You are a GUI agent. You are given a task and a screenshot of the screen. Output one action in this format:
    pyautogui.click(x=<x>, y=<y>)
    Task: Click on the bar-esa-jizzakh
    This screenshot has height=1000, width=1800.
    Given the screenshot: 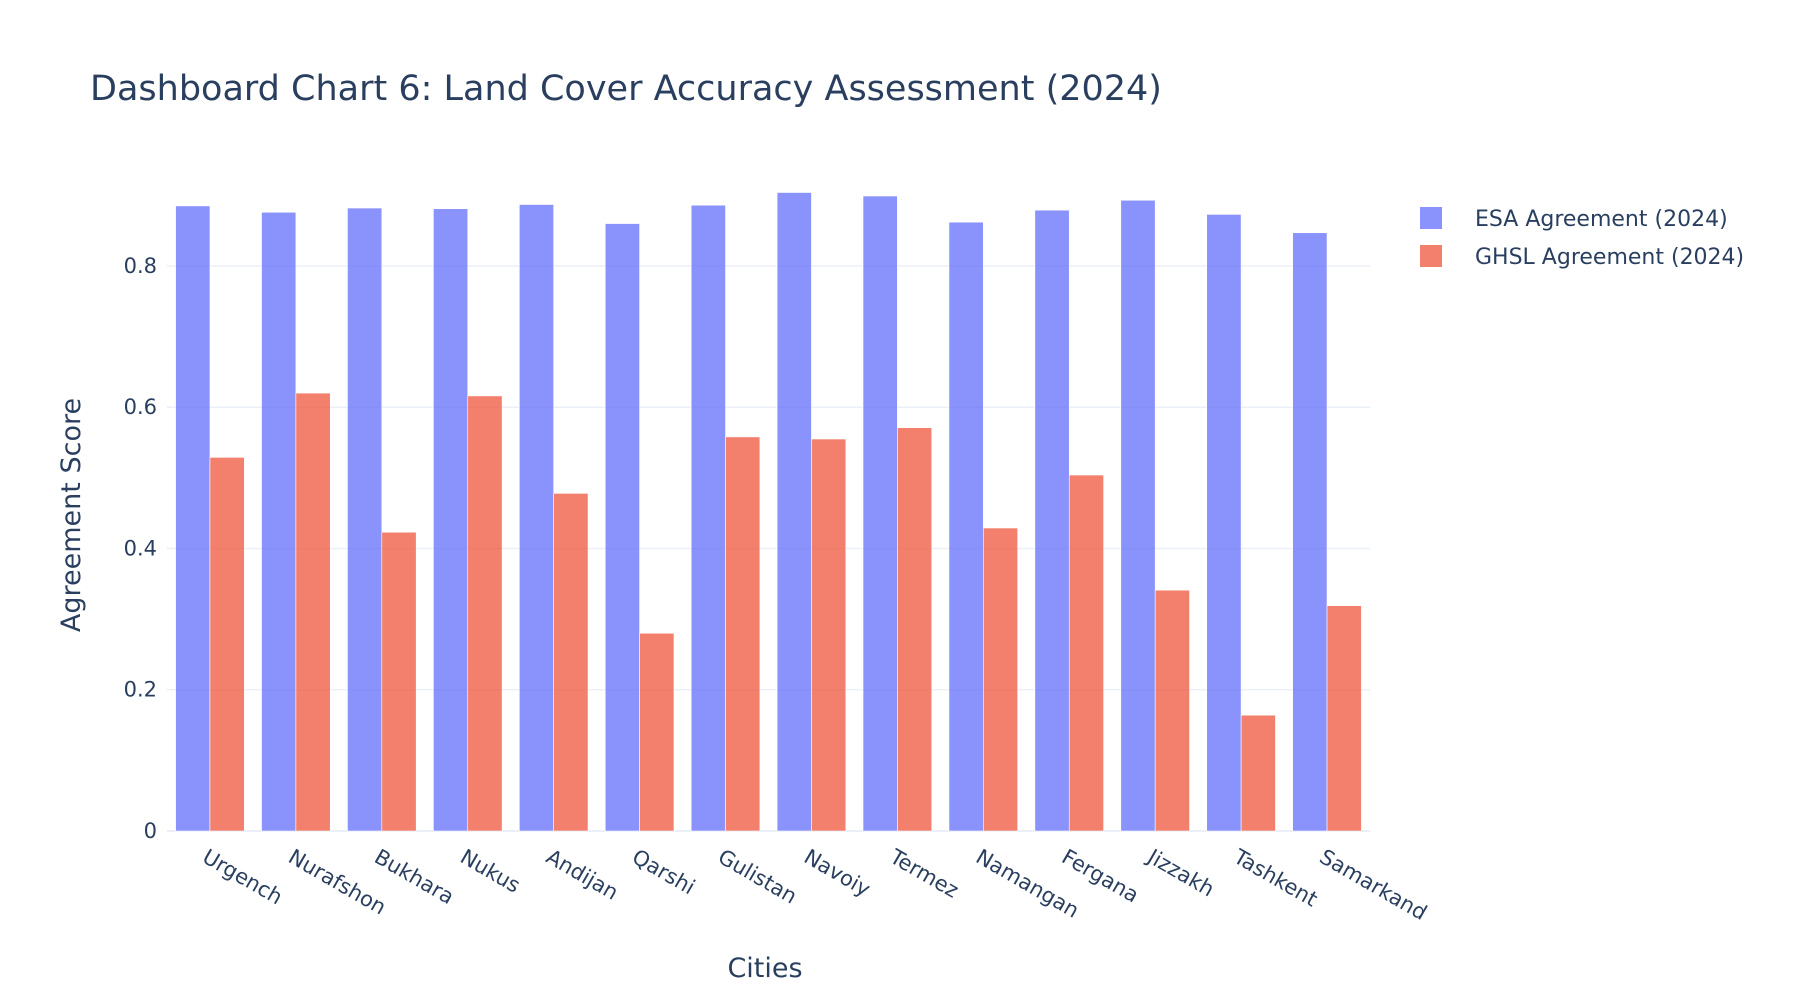 What is the action you would take?
    pyautogui.click(x=1138, y=515)
    